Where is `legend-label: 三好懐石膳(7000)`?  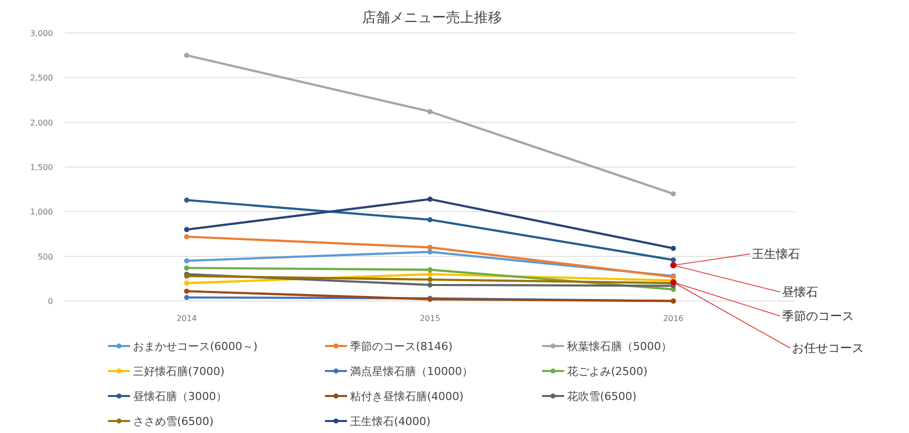 legend-label: 三好懐石膳(7000) is located at coordinates (179, 371).